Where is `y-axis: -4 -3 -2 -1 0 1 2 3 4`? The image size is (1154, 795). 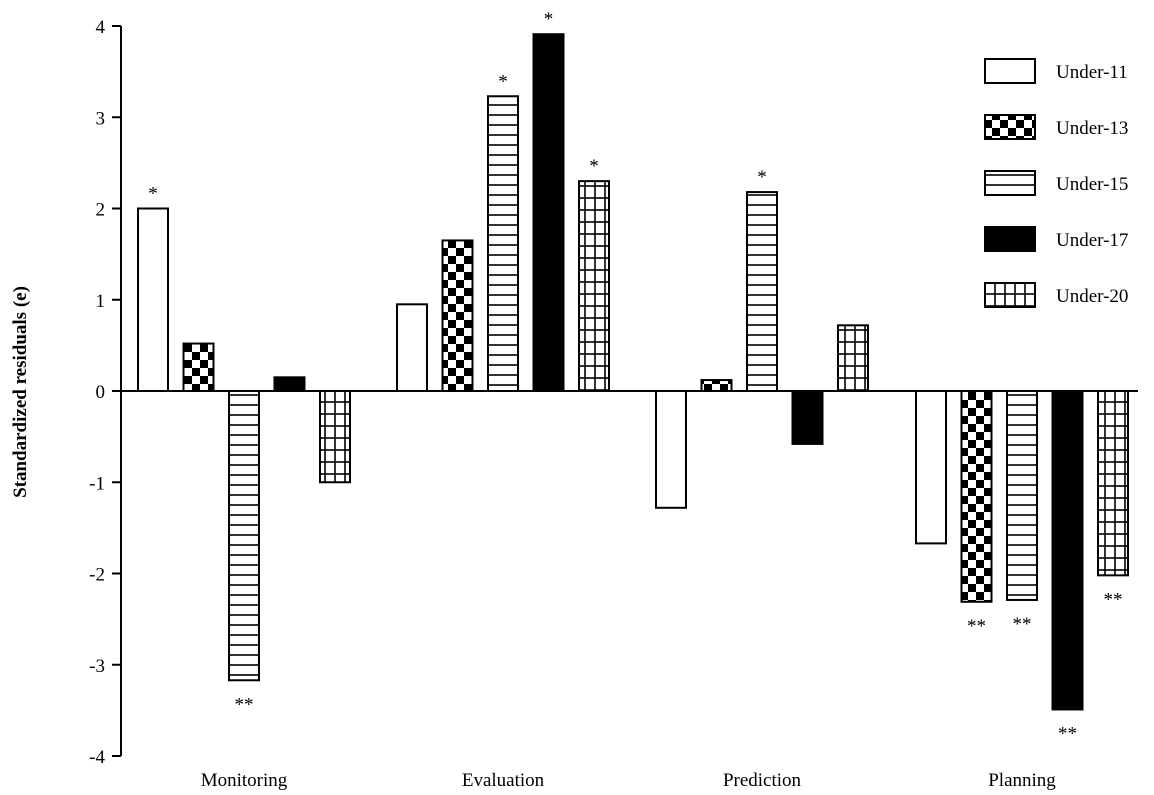
y-axis: -4 -3 -2 -1 0 1 2 3 4 is located at coordinates (105, 392).